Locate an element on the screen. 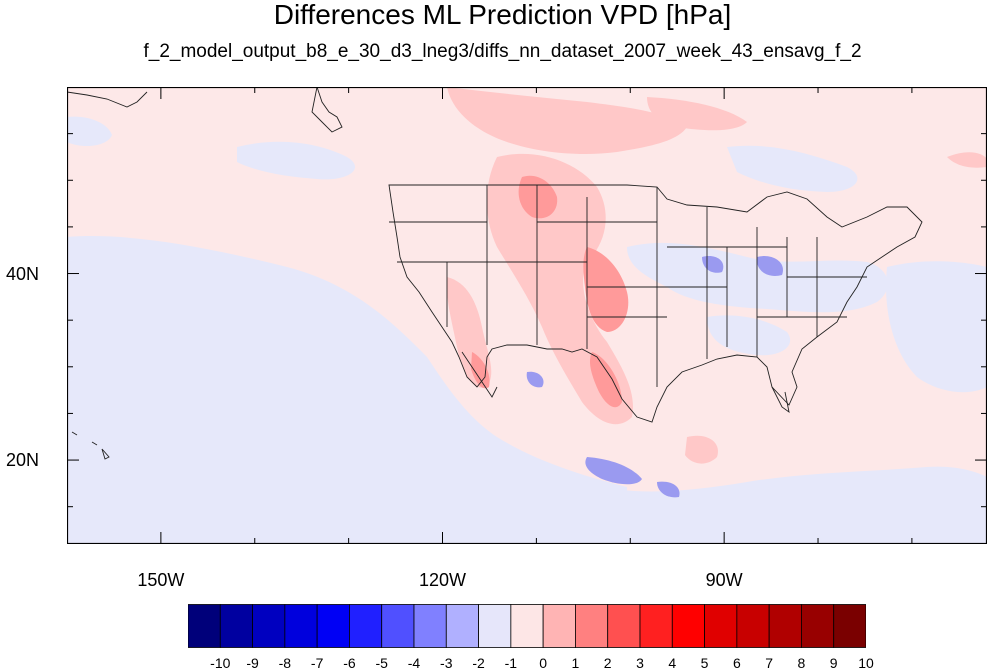 This screenshot has width=1005, height=672. map-title: Differences ML Prediction VPD [hPa] is located at coordinates (502, 15).